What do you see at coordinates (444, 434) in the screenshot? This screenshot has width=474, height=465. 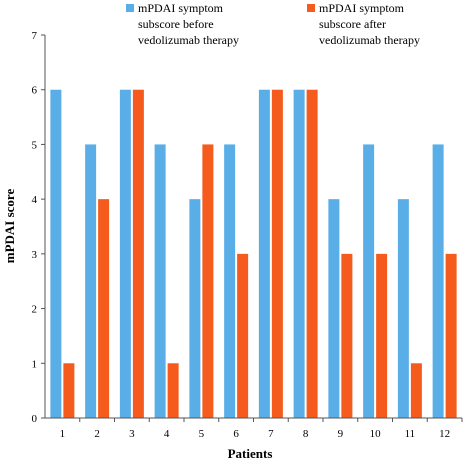 I see `x-tick-label: 12` at bounding box center [444, 434].